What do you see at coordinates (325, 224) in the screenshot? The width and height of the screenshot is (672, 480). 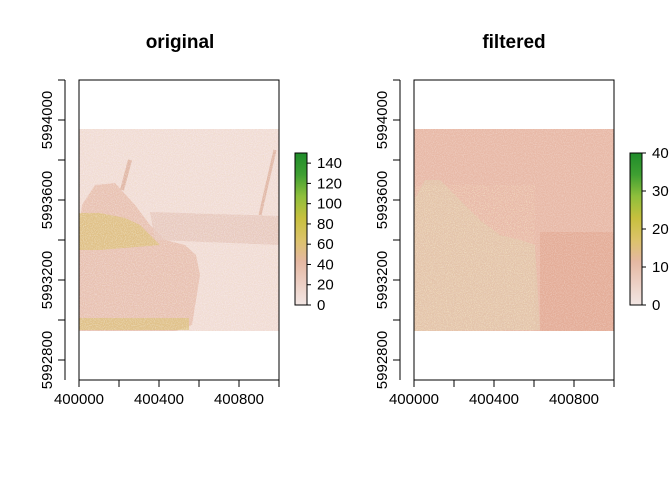 I see `colorbar-tick-label: 80` at bounding box center [325, 224].